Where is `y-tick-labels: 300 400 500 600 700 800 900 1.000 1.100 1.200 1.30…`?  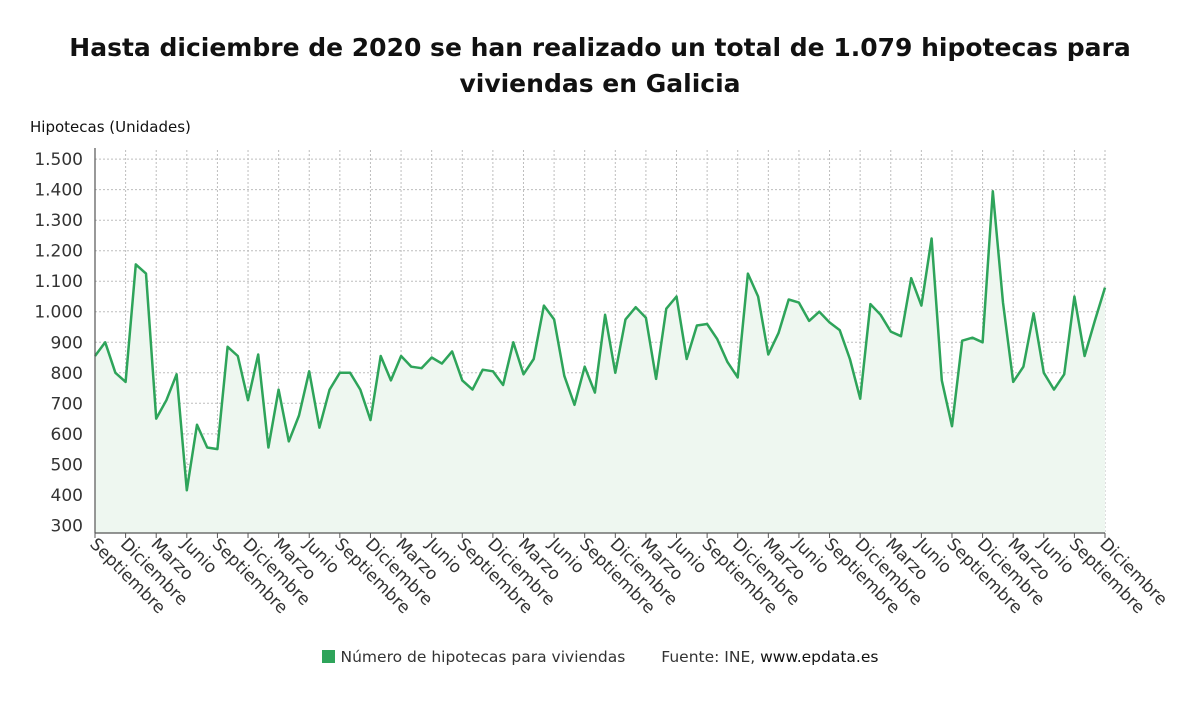
y-tick-labels: 300 400 500 600 700 800 900 1.000 1.100 1.200 1.30… is located at coordinates (58, 343).